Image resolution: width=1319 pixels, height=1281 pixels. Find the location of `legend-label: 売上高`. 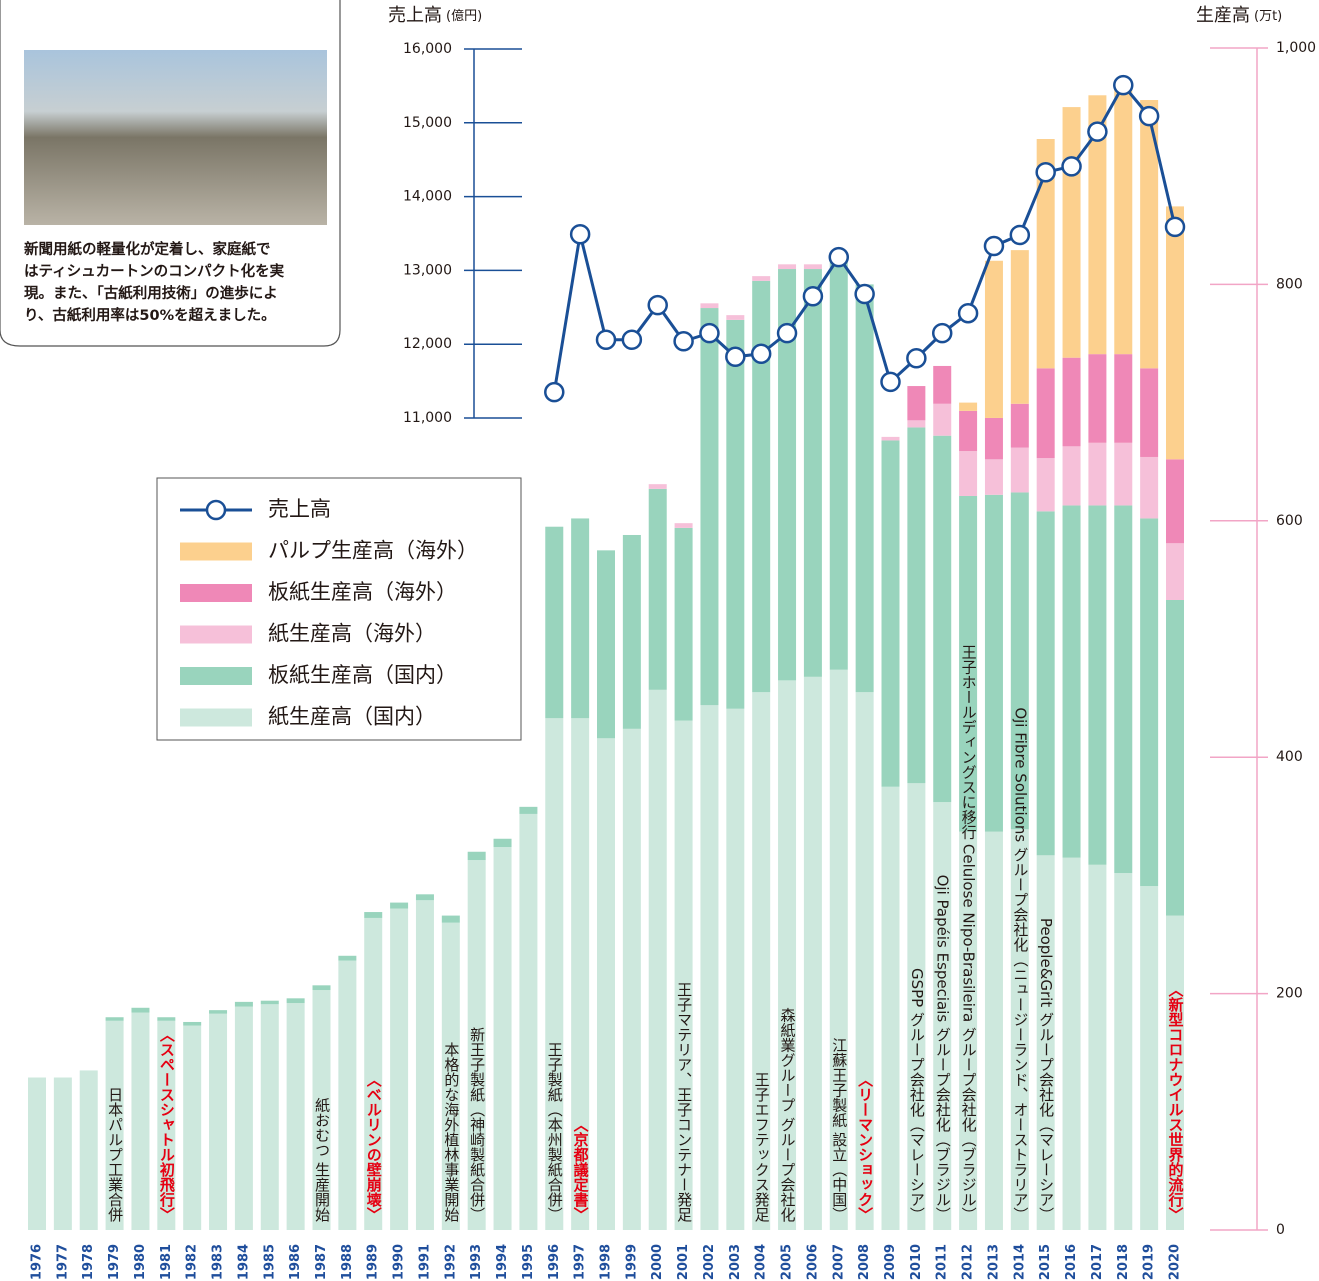

legend-label: 売上高 is located at coordinates (299, 509).